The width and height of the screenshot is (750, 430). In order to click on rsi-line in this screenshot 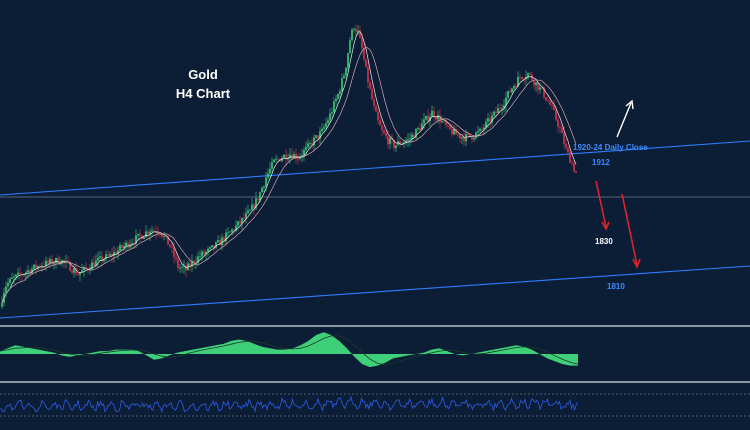, I will do `click(289, 404)`.